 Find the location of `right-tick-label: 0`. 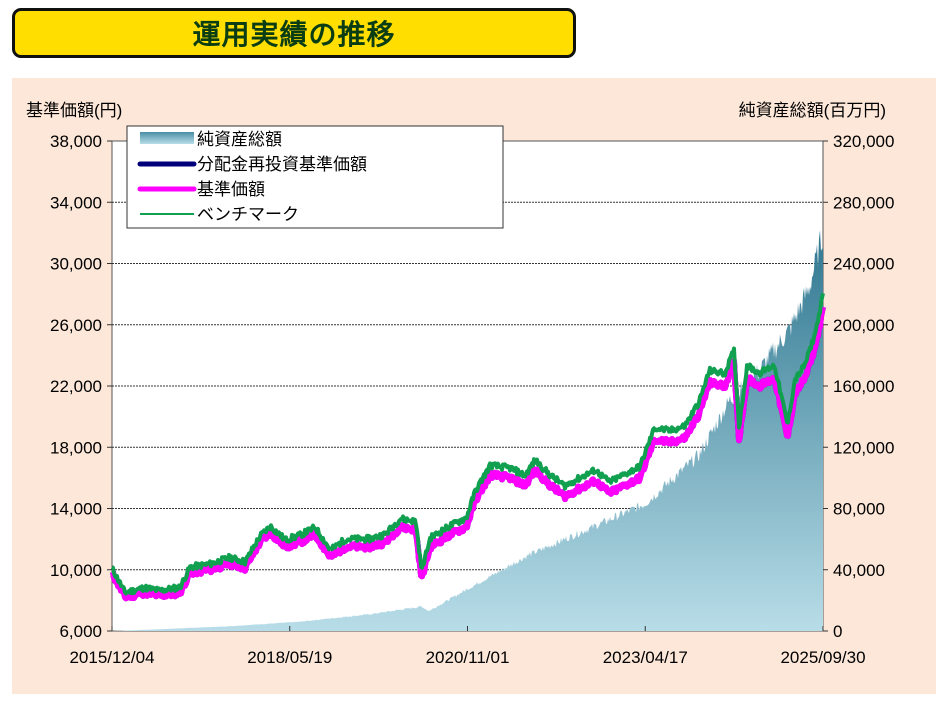

right-tick-label: 0 is located at coordinates (837, 631).